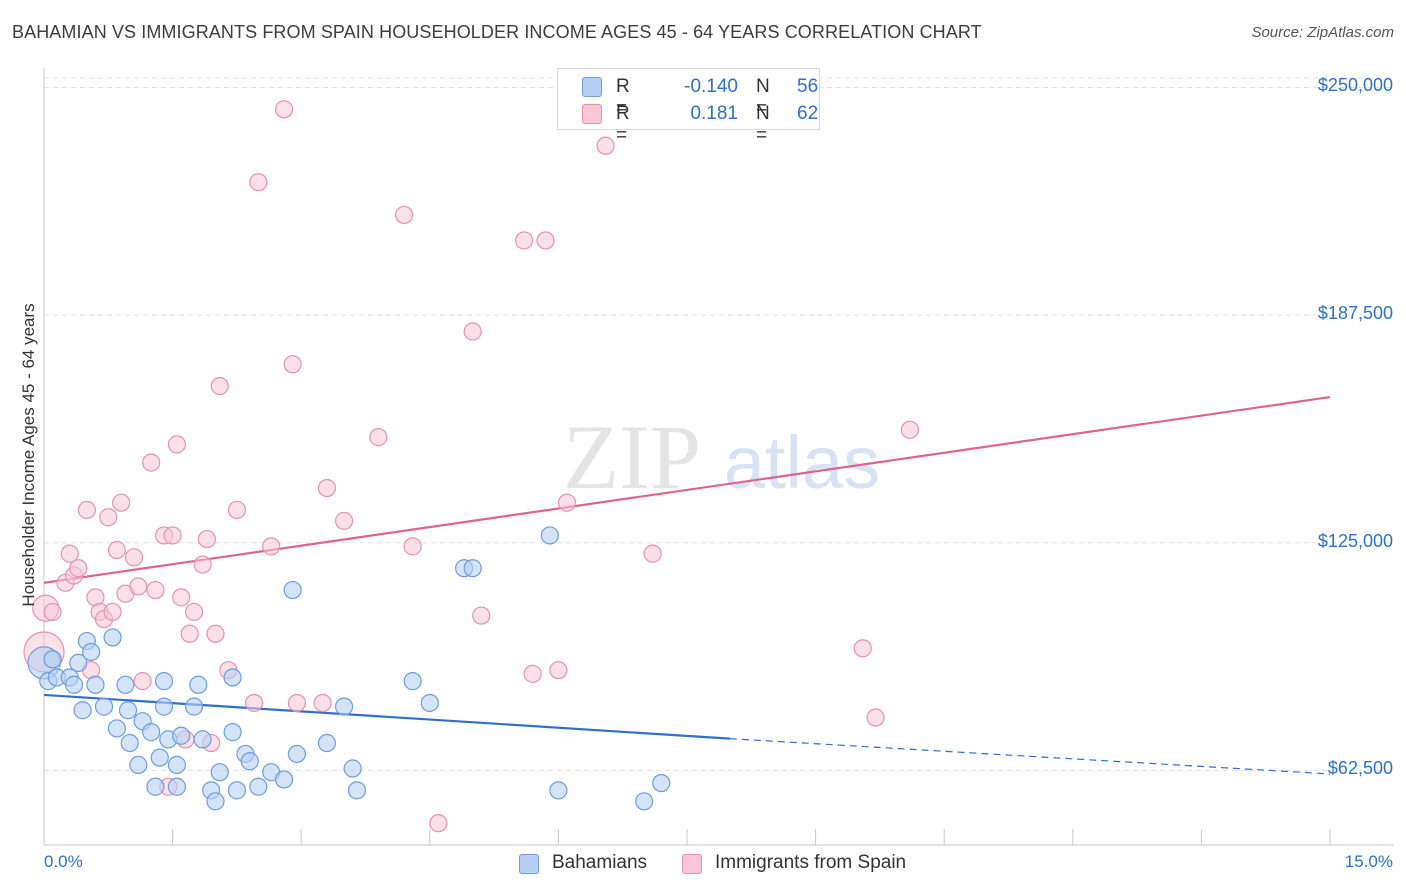 The image size is (1406, 892). Describe the element at coordinates (1355, 313) in the screenshot. I see `y-tick-label: $187,500` at that location.